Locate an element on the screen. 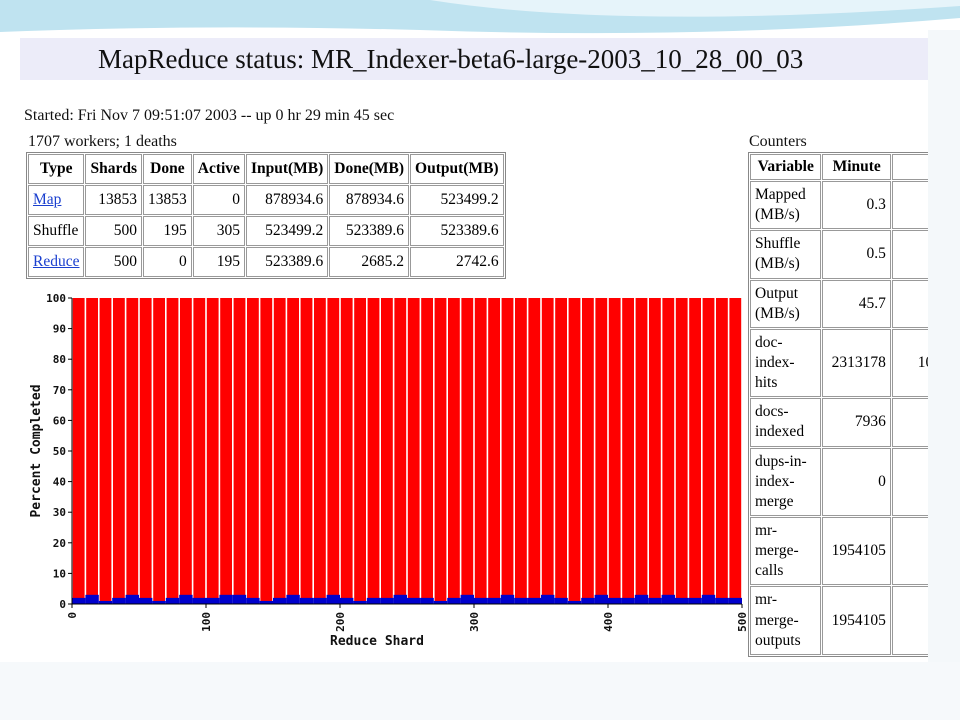 This screenshot has width=960, height=720. right-margin is located at coordinates (944, 375).